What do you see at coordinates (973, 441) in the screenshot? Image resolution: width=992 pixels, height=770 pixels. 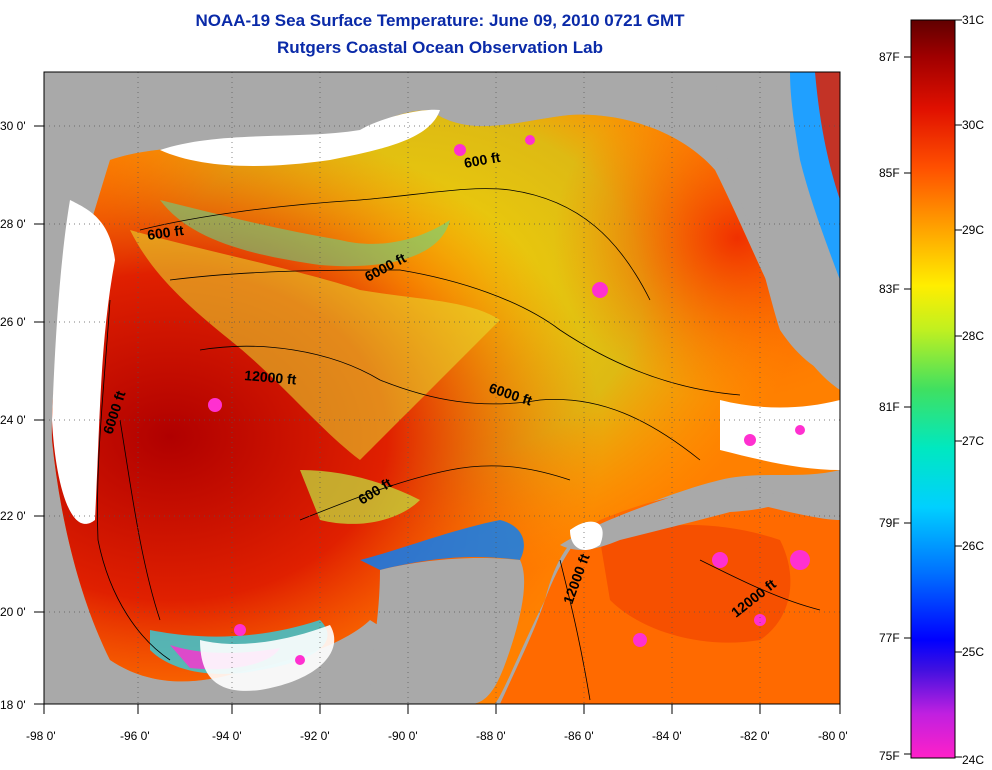 I see `colorbar-celsius-label: 27C` at bounding box center [973, 441].